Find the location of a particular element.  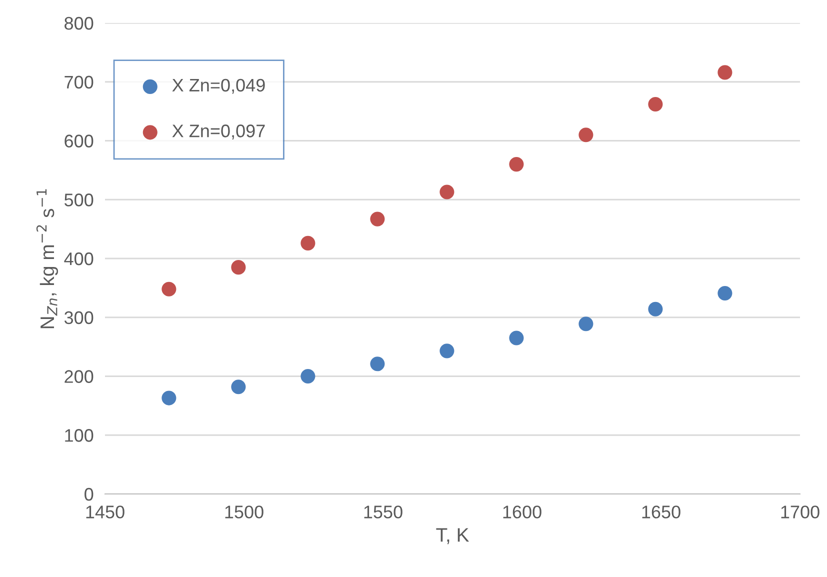

y-tick-label: 0 is located at coordinates (89, 494).